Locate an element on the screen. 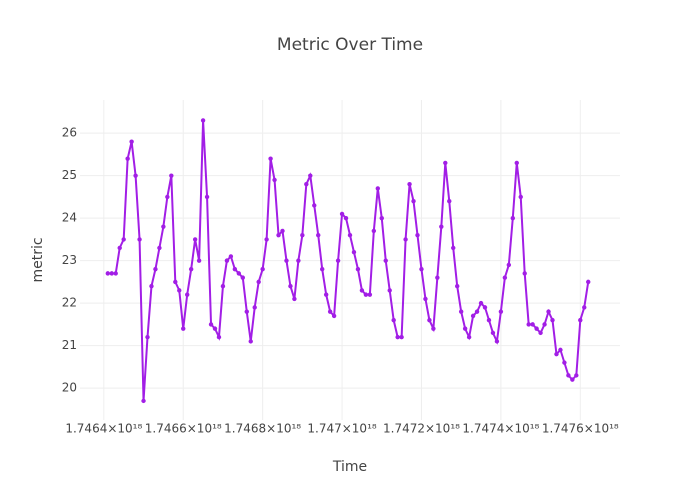 This screenshot has width=700, height=504. y-tick-label: 25 is located at coordinates (69, 175).